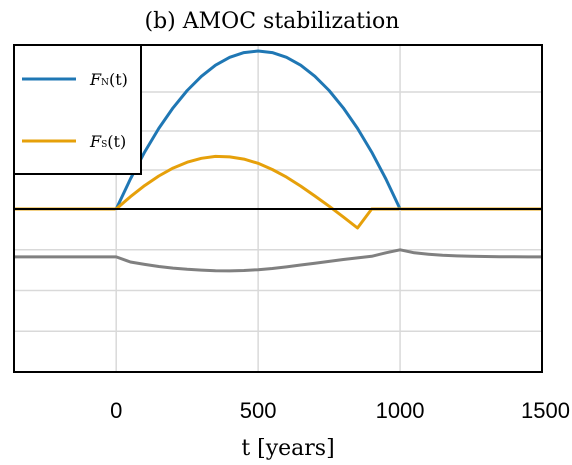  Describe the element at coordinates (108, 79) in the screenshot. I see `legend-label-fn: FN(t)` at that location.